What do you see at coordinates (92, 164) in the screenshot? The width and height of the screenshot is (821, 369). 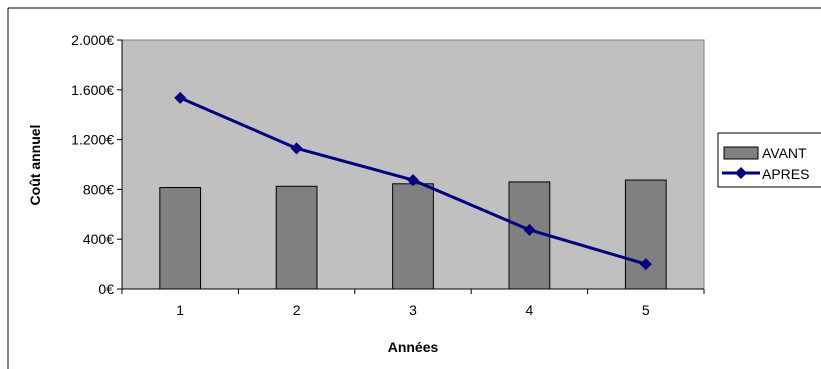 I see `y-tick-labels: 0€ 400€ 800€ 1.200€ 1.600€ 2.000€` at bounding box center [92, 164].